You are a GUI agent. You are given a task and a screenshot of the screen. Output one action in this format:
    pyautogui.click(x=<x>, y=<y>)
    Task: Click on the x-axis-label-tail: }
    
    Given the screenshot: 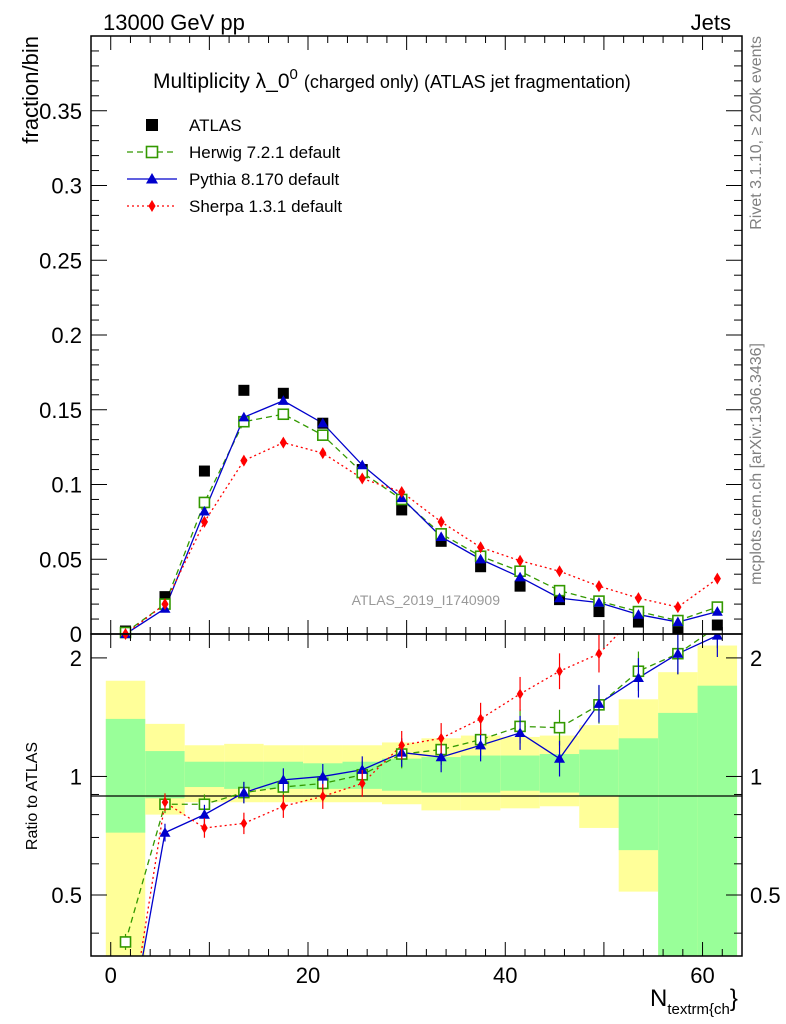 What is the action you would take?
    pyautogui.click(x=734, y=998)
    